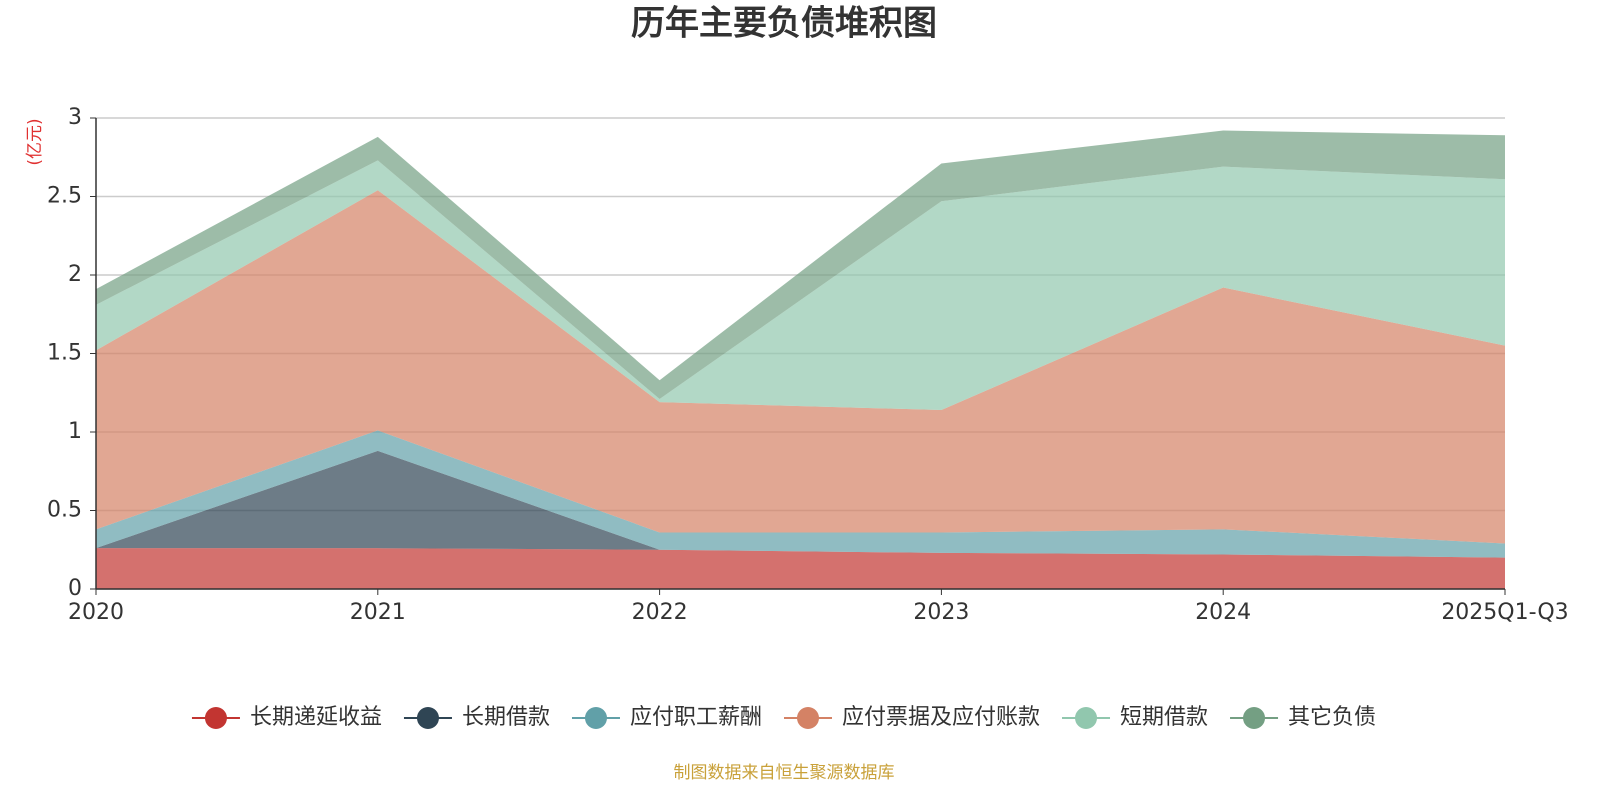 The height and width of the screenshot is (800, 1600). I want to click on x-tick-label: 2022, so click(660, 612).